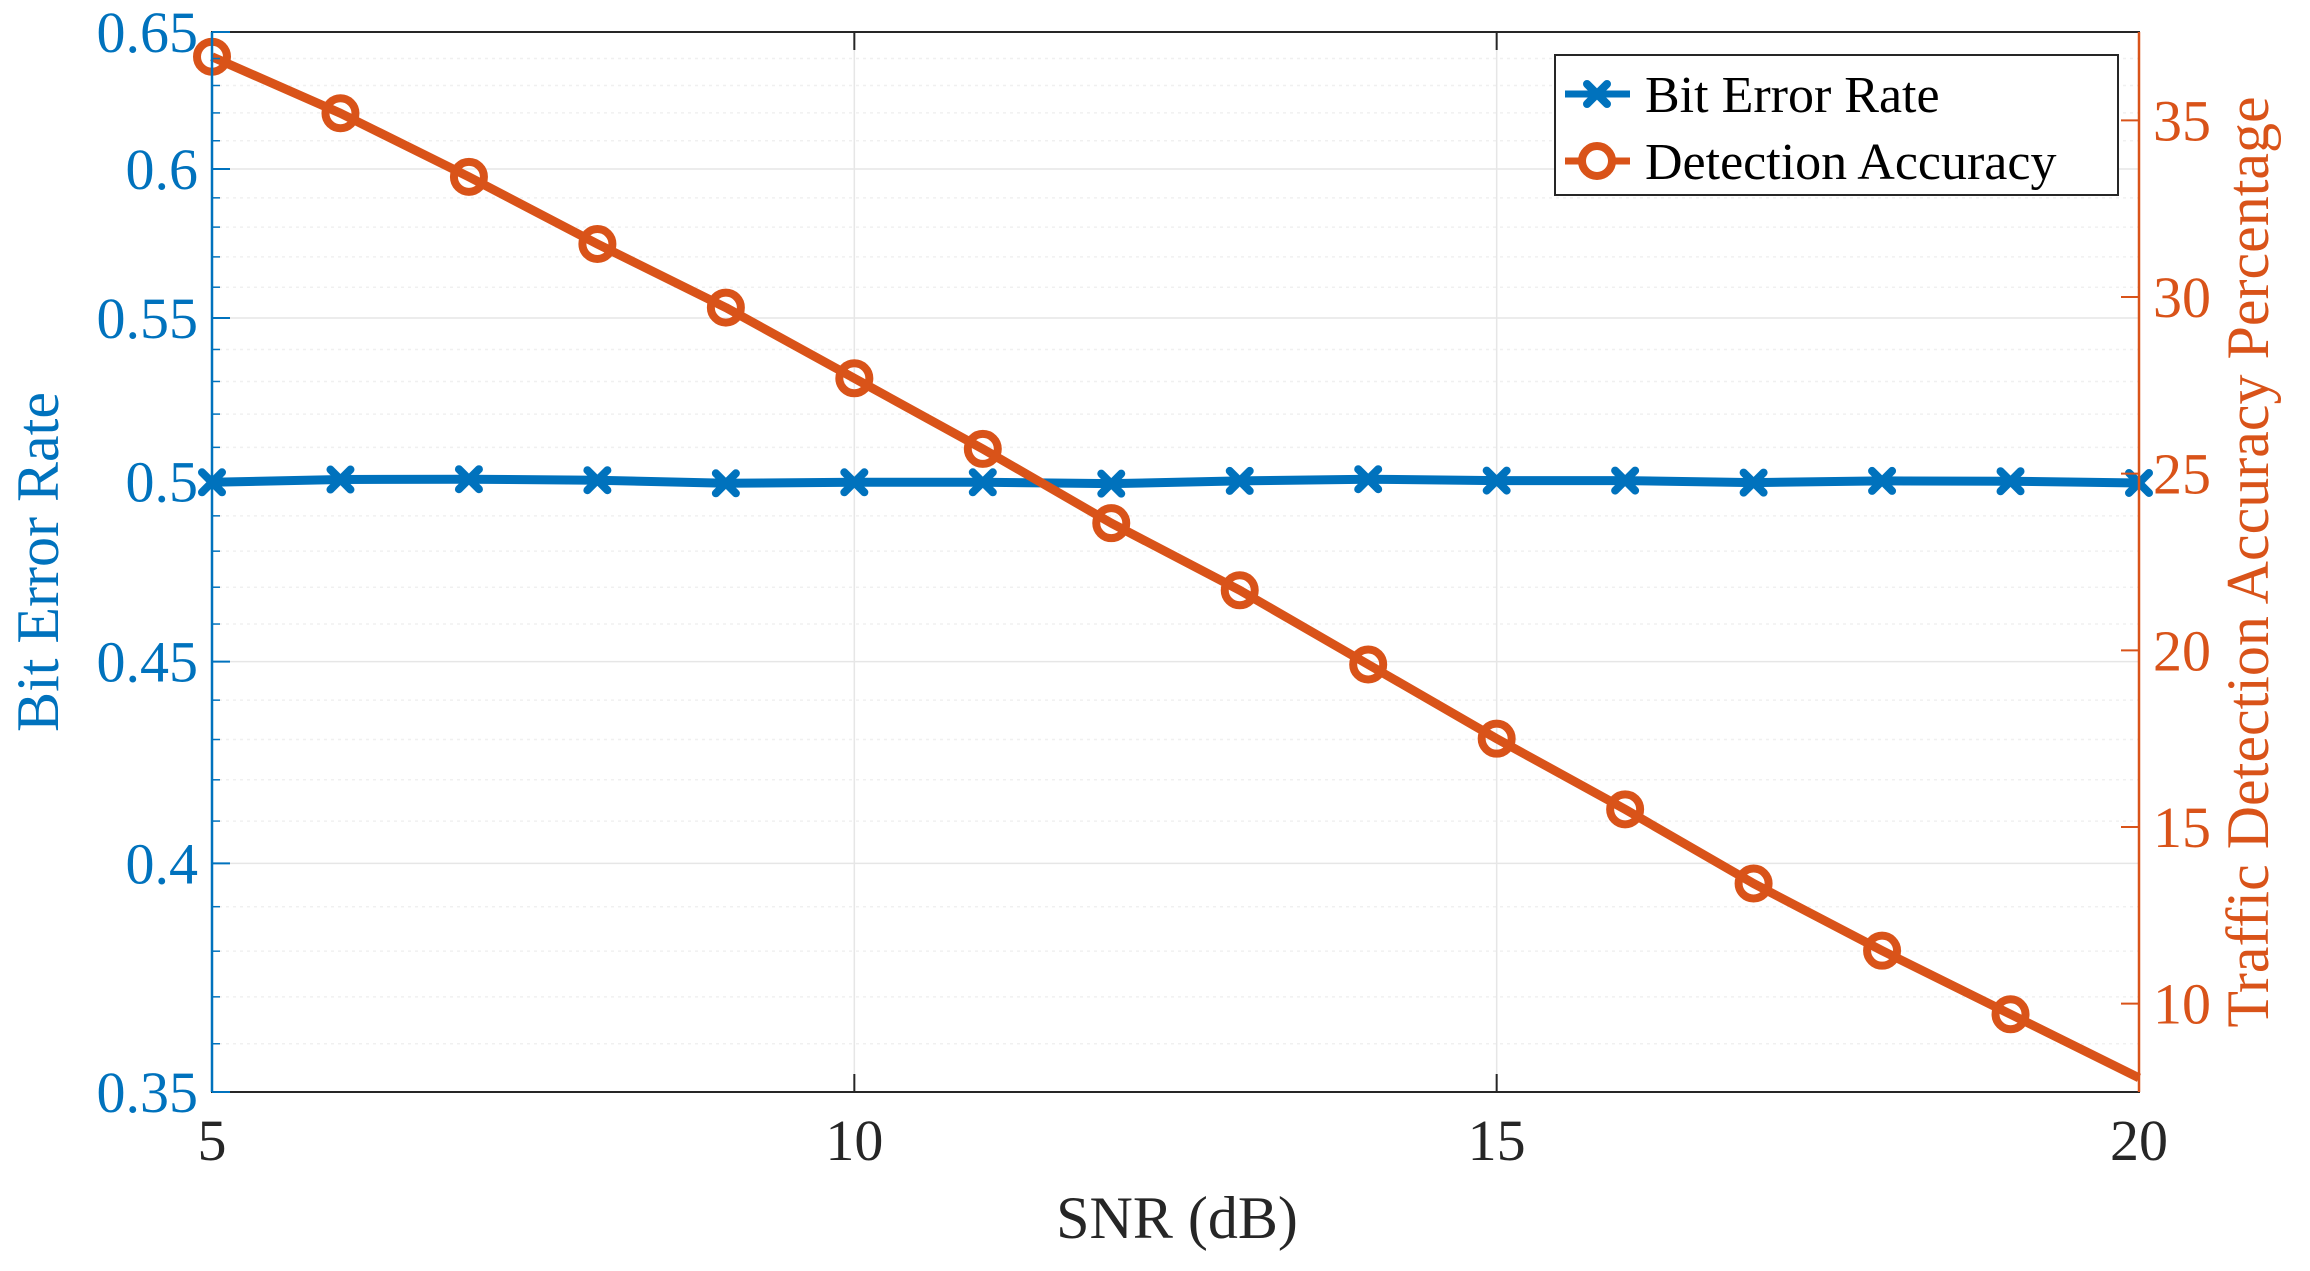 The width and height of the screenshot is (2310, 1271). I want to click on left-y-tick-label: 0.6, so click(162, 169).